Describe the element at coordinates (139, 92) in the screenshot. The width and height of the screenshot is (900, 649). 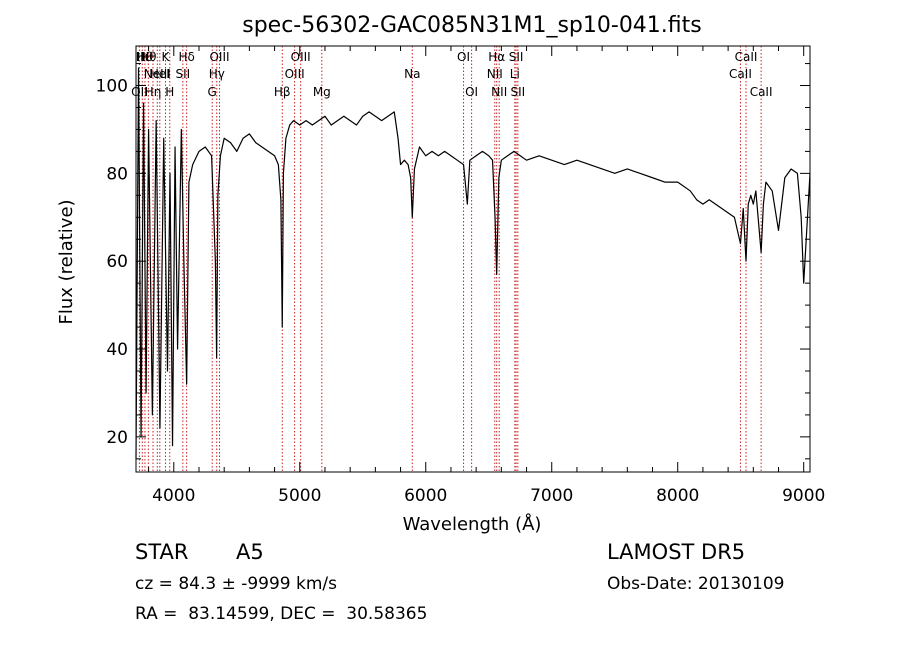
I see `line-label: OII` at that location.